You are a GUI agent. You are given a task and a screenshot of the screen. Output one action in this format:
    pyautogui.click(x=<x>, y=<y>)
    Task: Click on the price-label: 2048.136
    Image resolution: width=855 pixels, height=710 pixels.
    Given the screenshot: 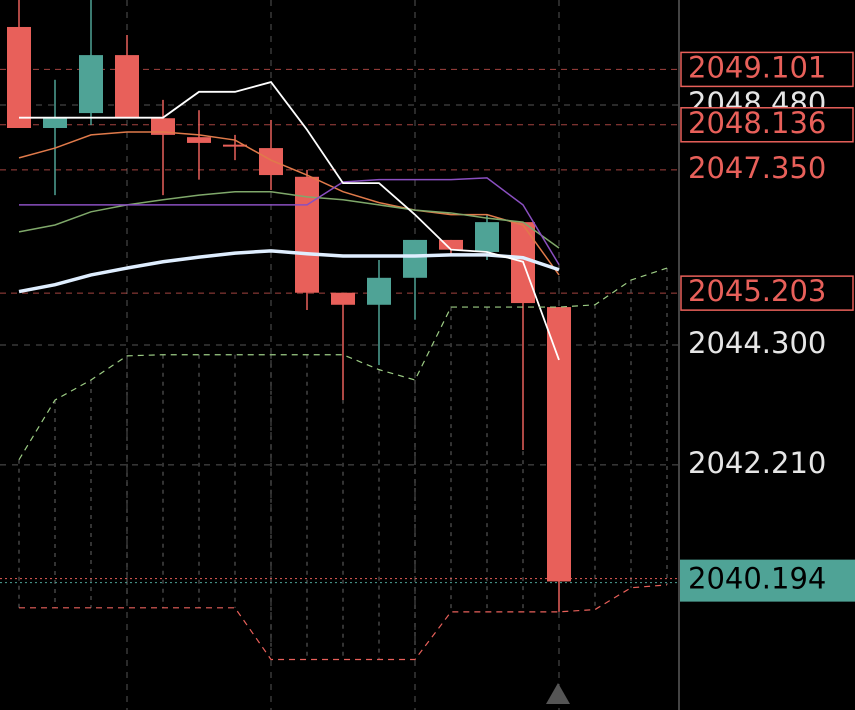 What is the action you would take?
    pyautogui.click(x=757, y=123)
    